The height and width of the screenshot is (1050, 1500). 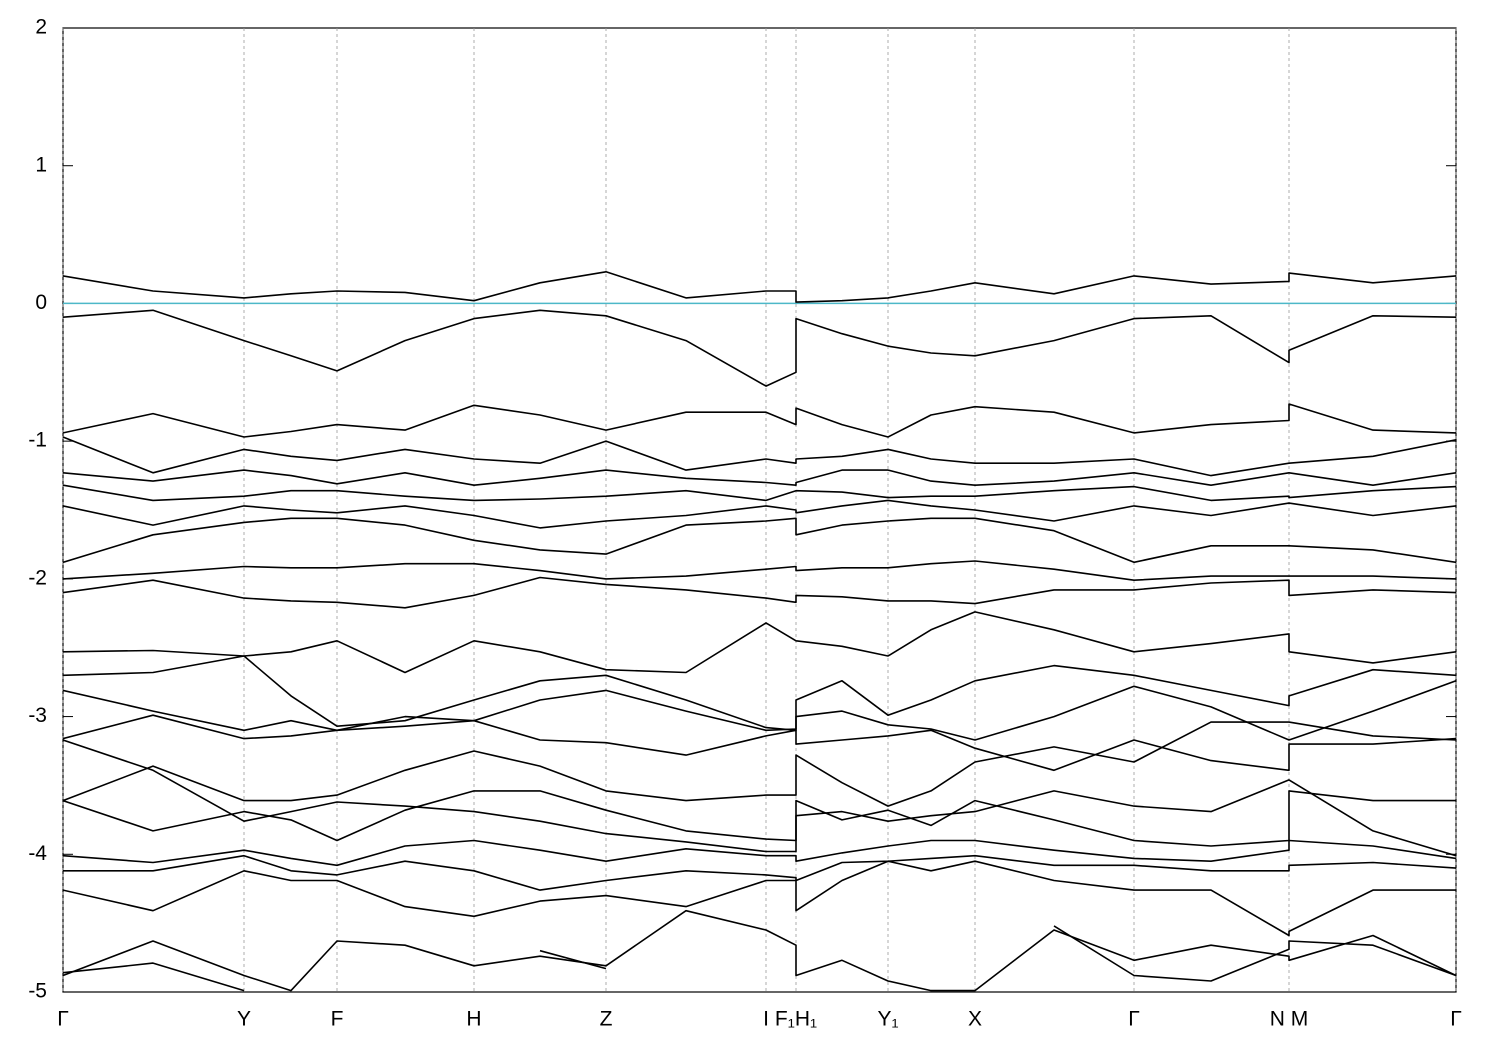 I want to click on y-tick-label: -5, so click(x=37, y=991).